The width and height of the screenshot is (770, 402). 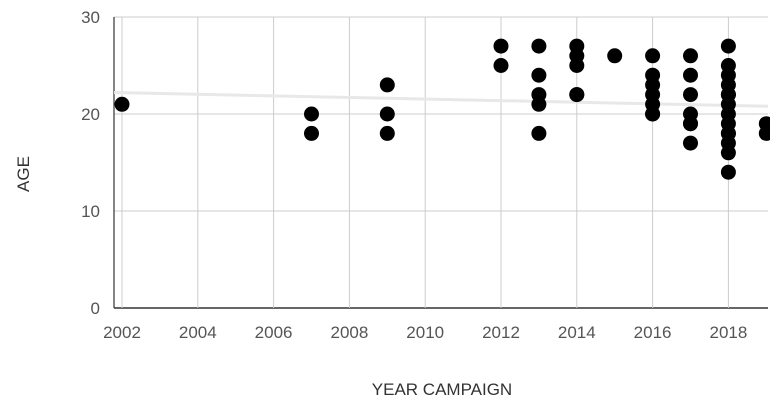 What do you see at coordinates (349, 332) in the screenshot?
I see `x-tick-label: 2008` at bounding box center [349, 332].